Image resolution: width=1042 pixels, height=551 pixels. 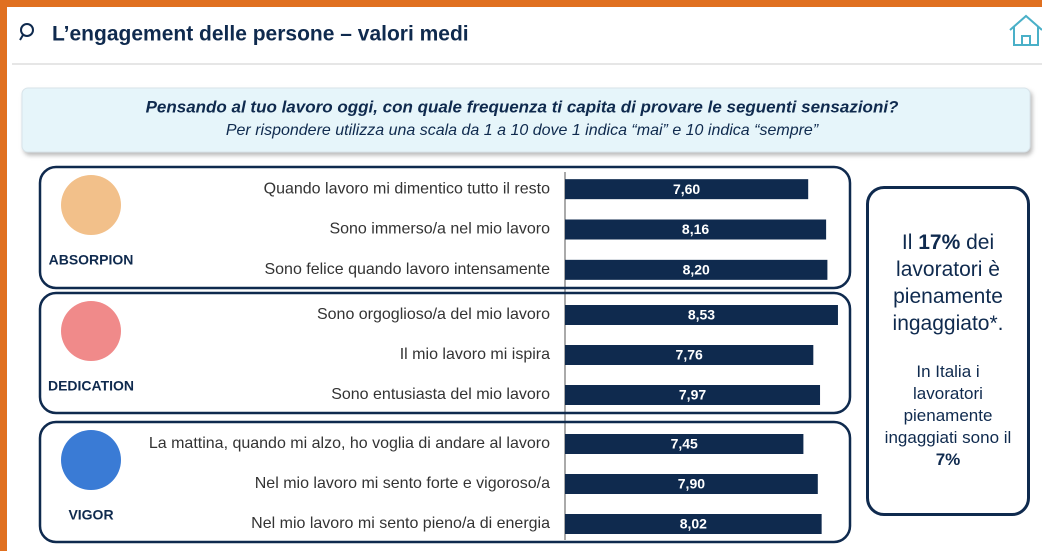 I want to click on value-label: 7,97, so click(x=692, y=395).